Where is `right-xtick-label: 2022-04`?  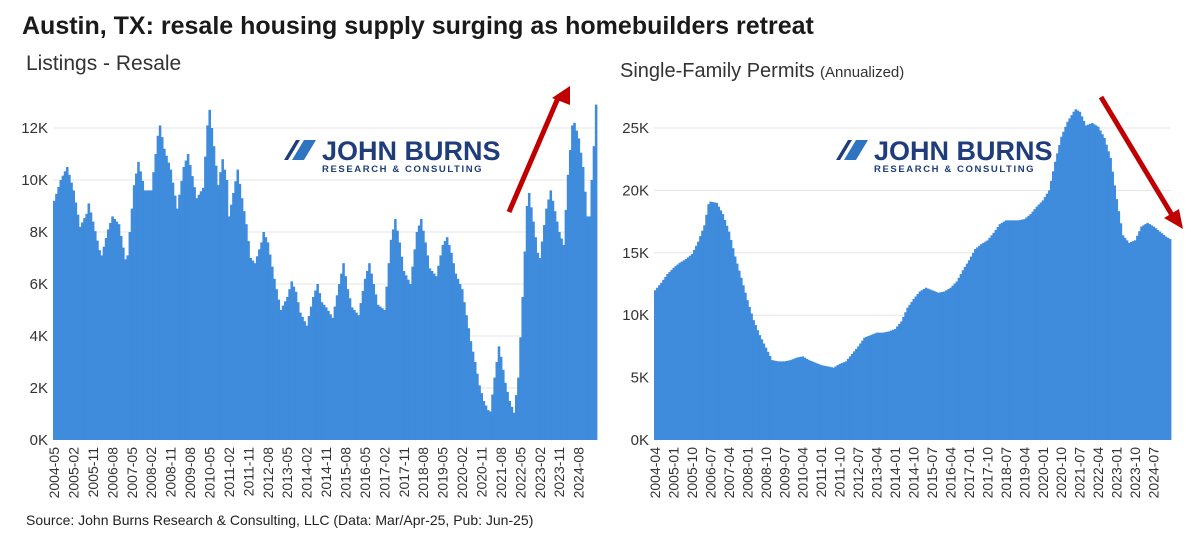 right-xtick-label: 2022-04 is located at coordinates (1098, 473).